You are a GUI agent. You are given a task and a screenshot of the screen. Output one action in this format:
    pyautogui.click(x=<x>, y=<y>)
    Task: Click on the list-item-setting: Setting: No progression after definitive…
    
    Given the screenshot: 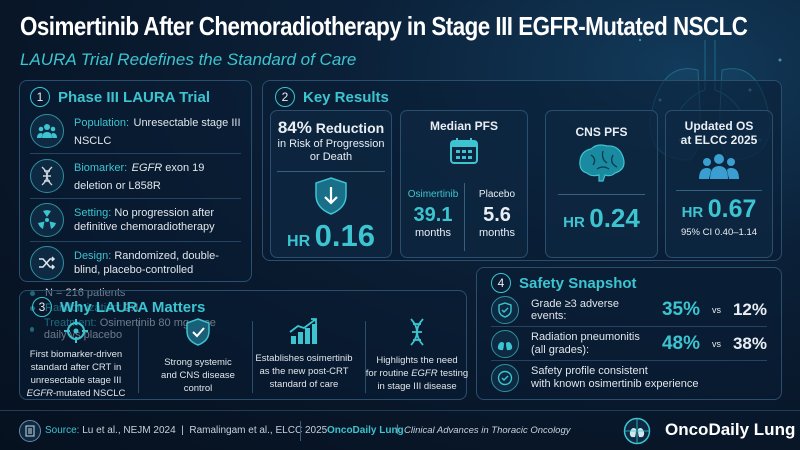 What is the action you would take?
    pyautogui.click(x=135, y=220)
    